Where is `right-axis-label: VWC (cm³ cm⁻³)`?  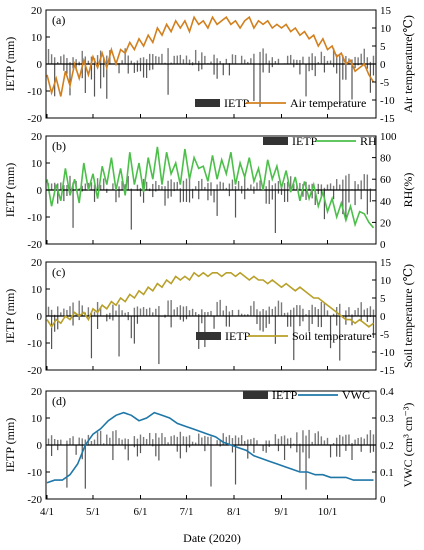
right-axis-label: VWC (cm³ cm⁻³) is located at coordinates (408, 445).